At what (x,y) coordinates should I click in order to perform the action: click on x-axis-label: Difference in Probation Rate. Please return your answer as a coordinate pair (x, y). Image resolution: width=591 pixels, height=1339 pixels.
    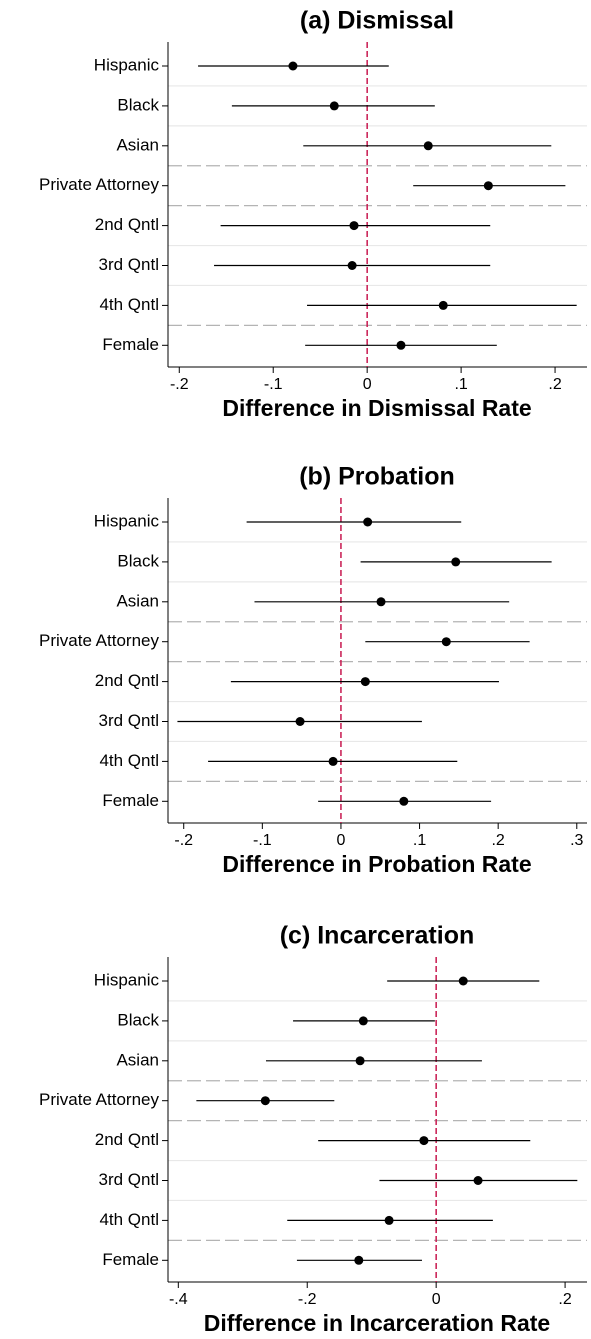
    Looking at the image, I should click on (376, 864).